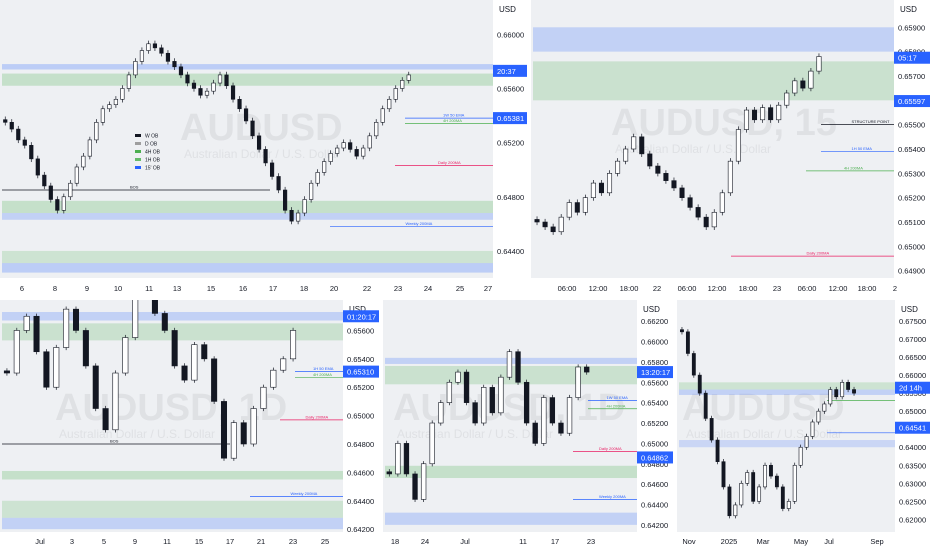 This screenshot has width=932, height=550. What do you see at coordinates (912, 321) in the screenshot?
I see `price-tick-label: 0.67500` at bounding box center [912, 321].